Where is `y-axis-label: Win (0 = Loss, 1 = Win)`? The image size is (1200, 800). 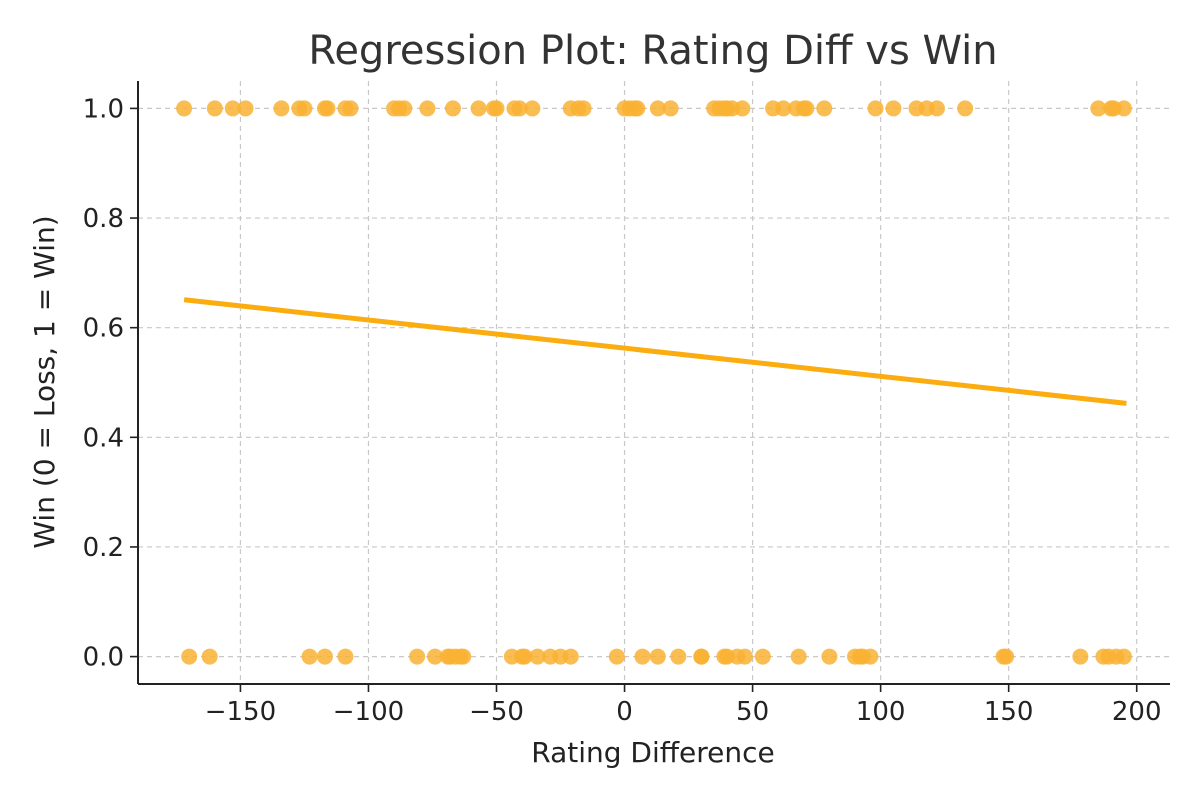 y-axis-label: Win (0 = Loss, 1 = Win) is located at coordinates (44, 381).